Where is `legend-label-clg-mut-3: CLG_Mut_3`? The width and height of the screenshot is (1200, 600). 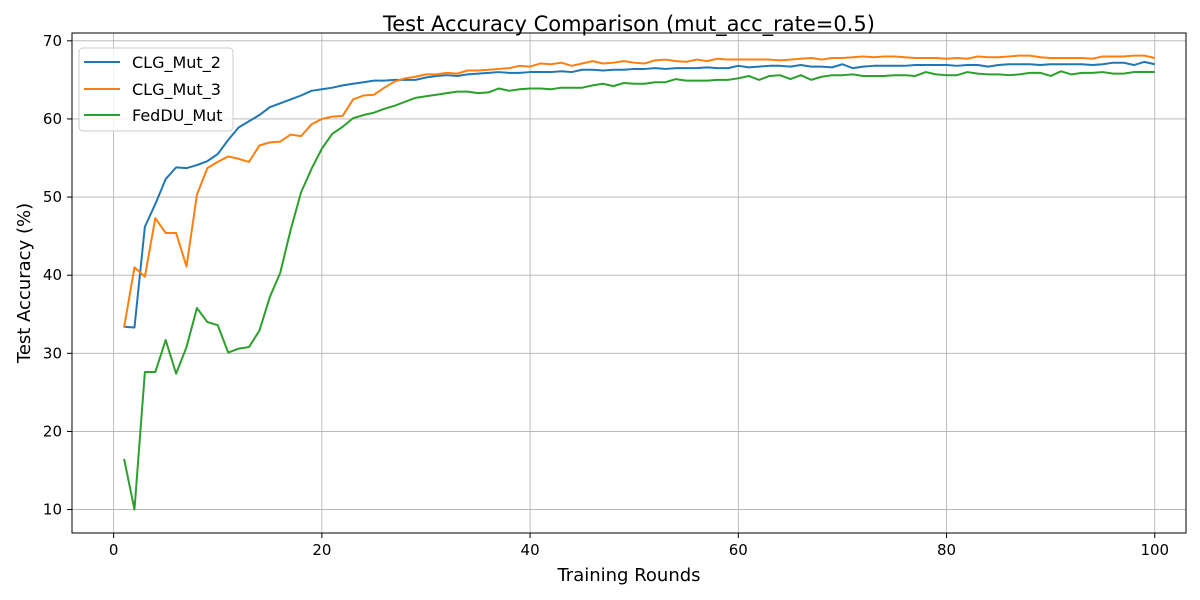 legend-label-clg-mut-3: CLG_Mut_3 is located at coordinates (176, 90).